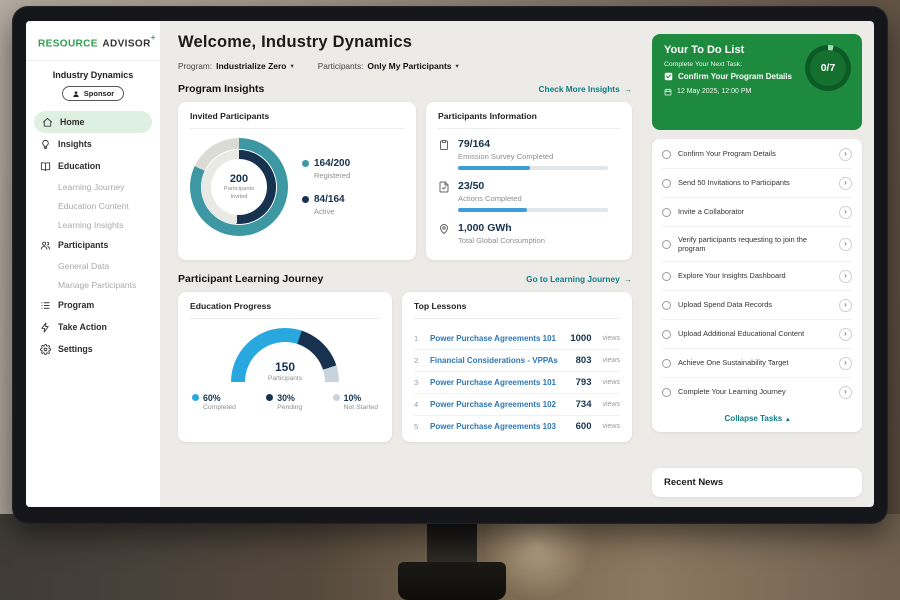 The height and width of the screenshot is (600, 900). Describe the element at coordinates (757, 277) in the screenshot. I see `task-row-explore-insights: Explore Your Insights Dashboard ›` at that location.